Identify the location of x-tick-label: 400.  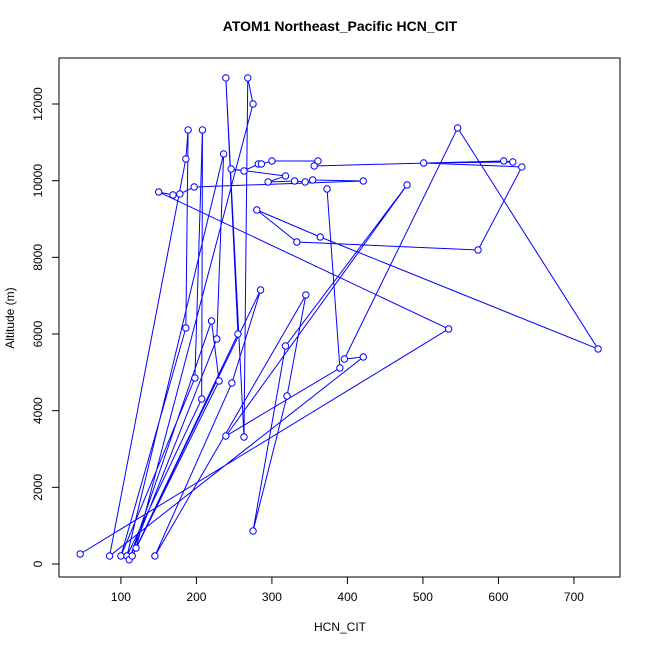
(347, 597).